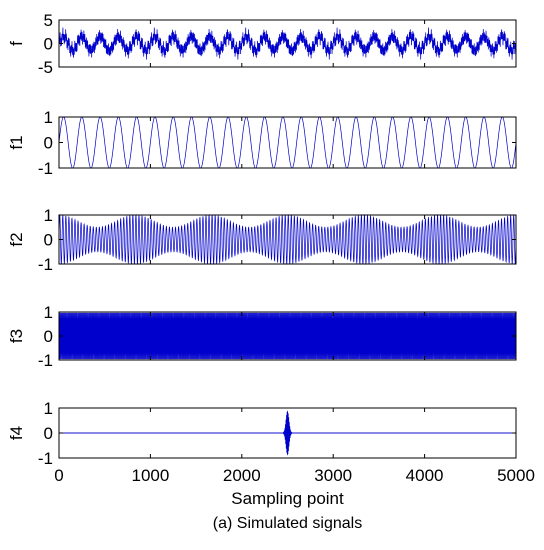  Describe the element at coordinates (16, 142) in the screenshot. I see `panel-2-ylabel: f1` at that location.